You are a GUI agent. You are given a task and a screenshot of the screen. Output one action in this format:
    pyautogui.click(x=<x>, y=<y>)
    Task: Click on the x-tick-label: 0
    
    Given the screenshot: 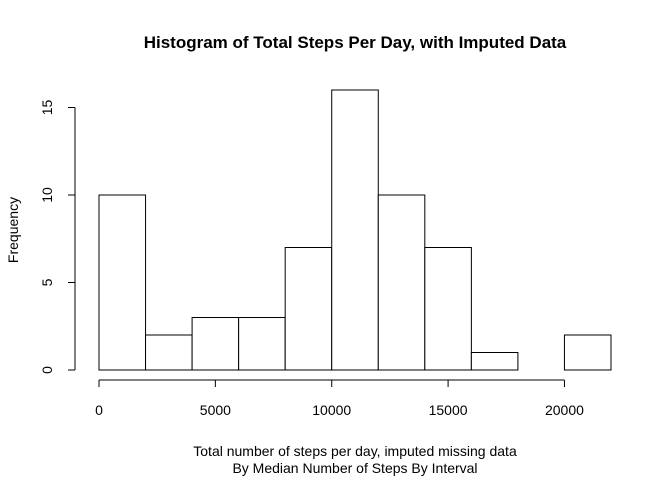 What is the action you would take?
    pyautogui.click(x=99, y=410)
    